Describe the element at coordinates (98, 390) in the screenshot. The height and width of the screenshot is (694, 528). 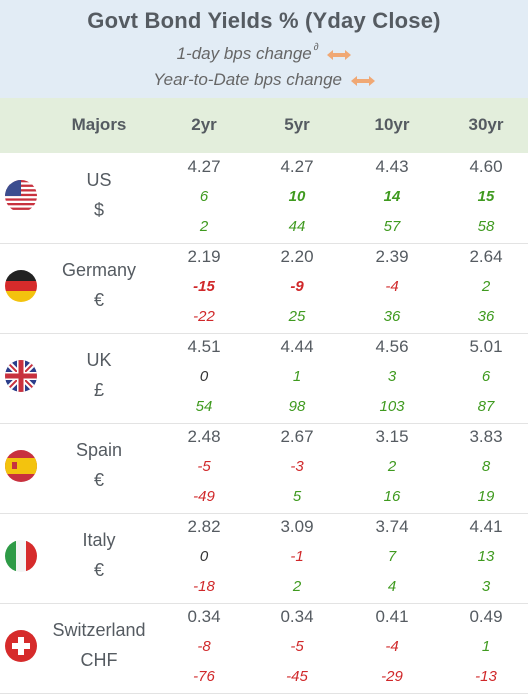
I see `currency-symbol: £` at that location.